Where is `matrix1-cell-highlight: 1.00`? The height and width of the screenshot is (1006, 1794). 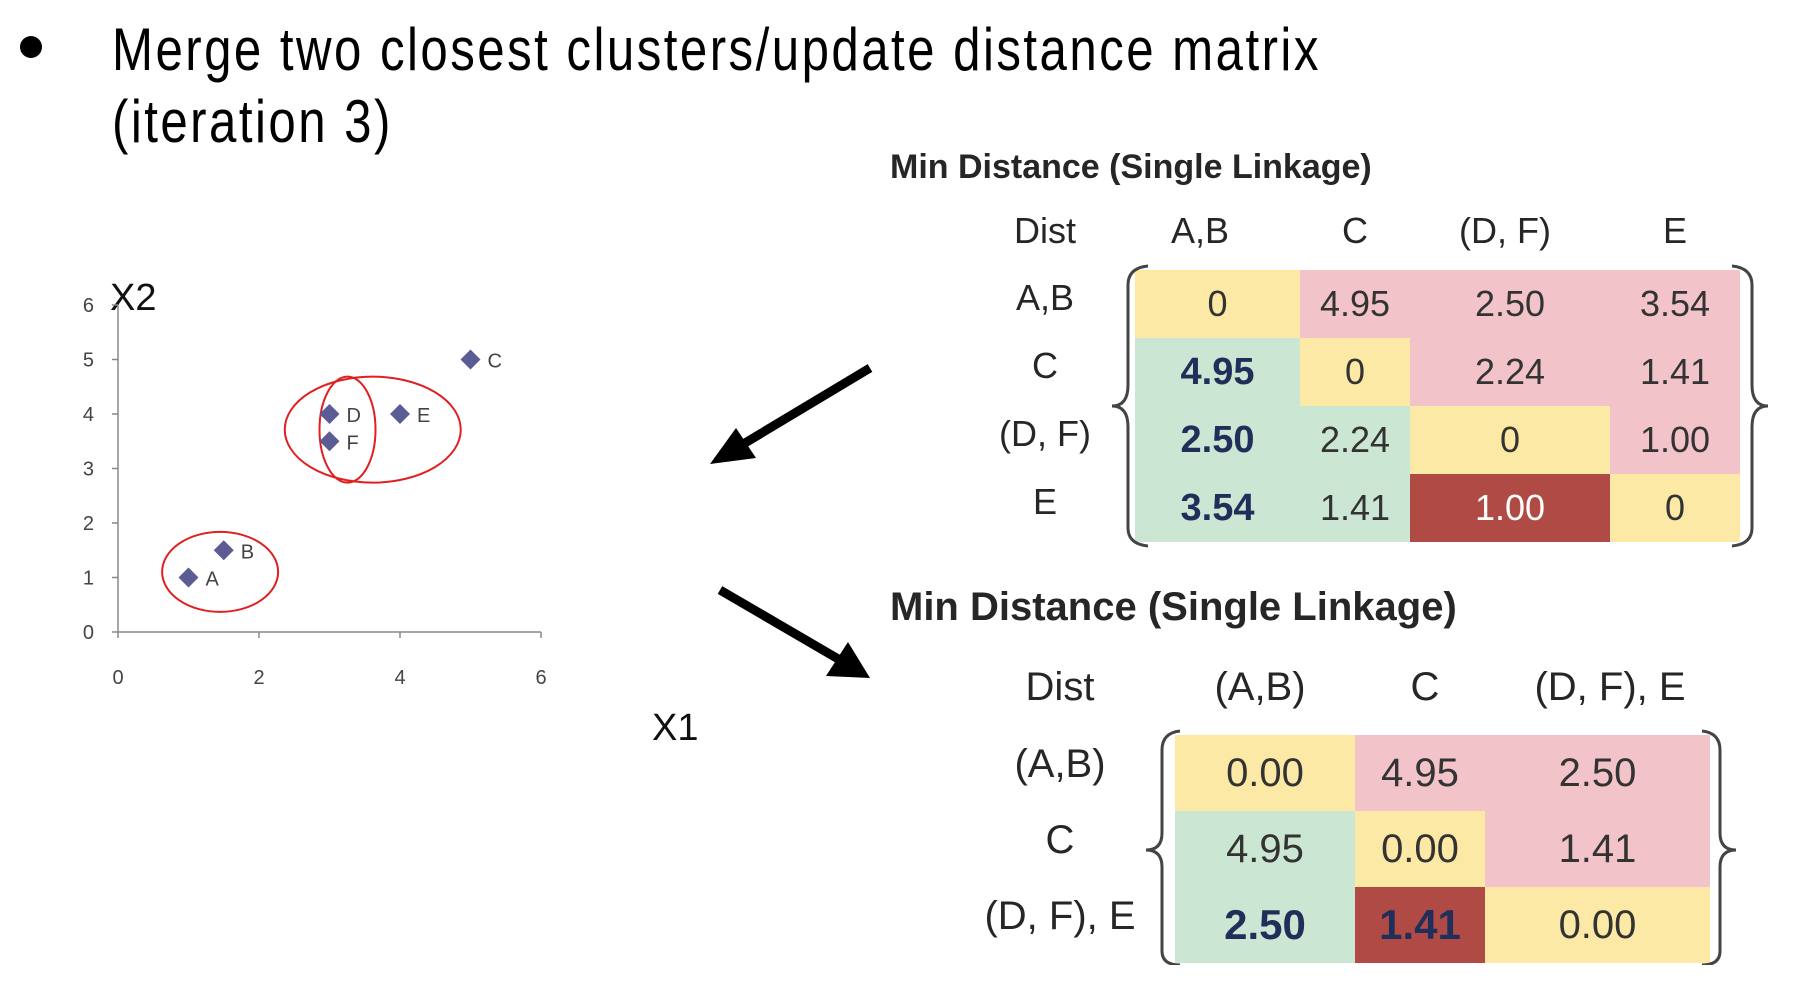
matrix1-cell-highlight: 1.00 is located at coordinates (1510, 508).